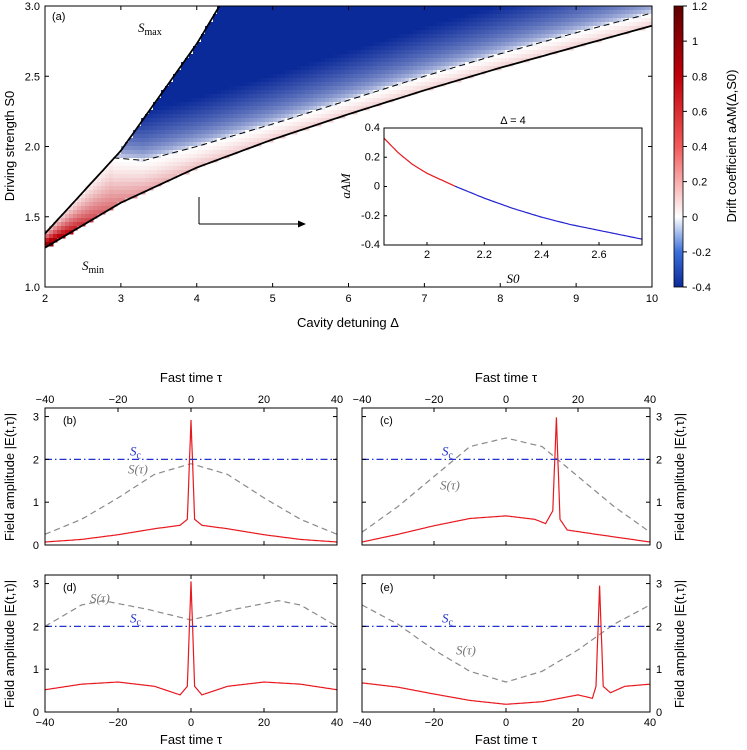 Image resolution: width=747 pixels, height=750 pixels. Describe the element at coordinates (32, 288) in the screenshot. I see `y-tick-label: 1.0` at that location.